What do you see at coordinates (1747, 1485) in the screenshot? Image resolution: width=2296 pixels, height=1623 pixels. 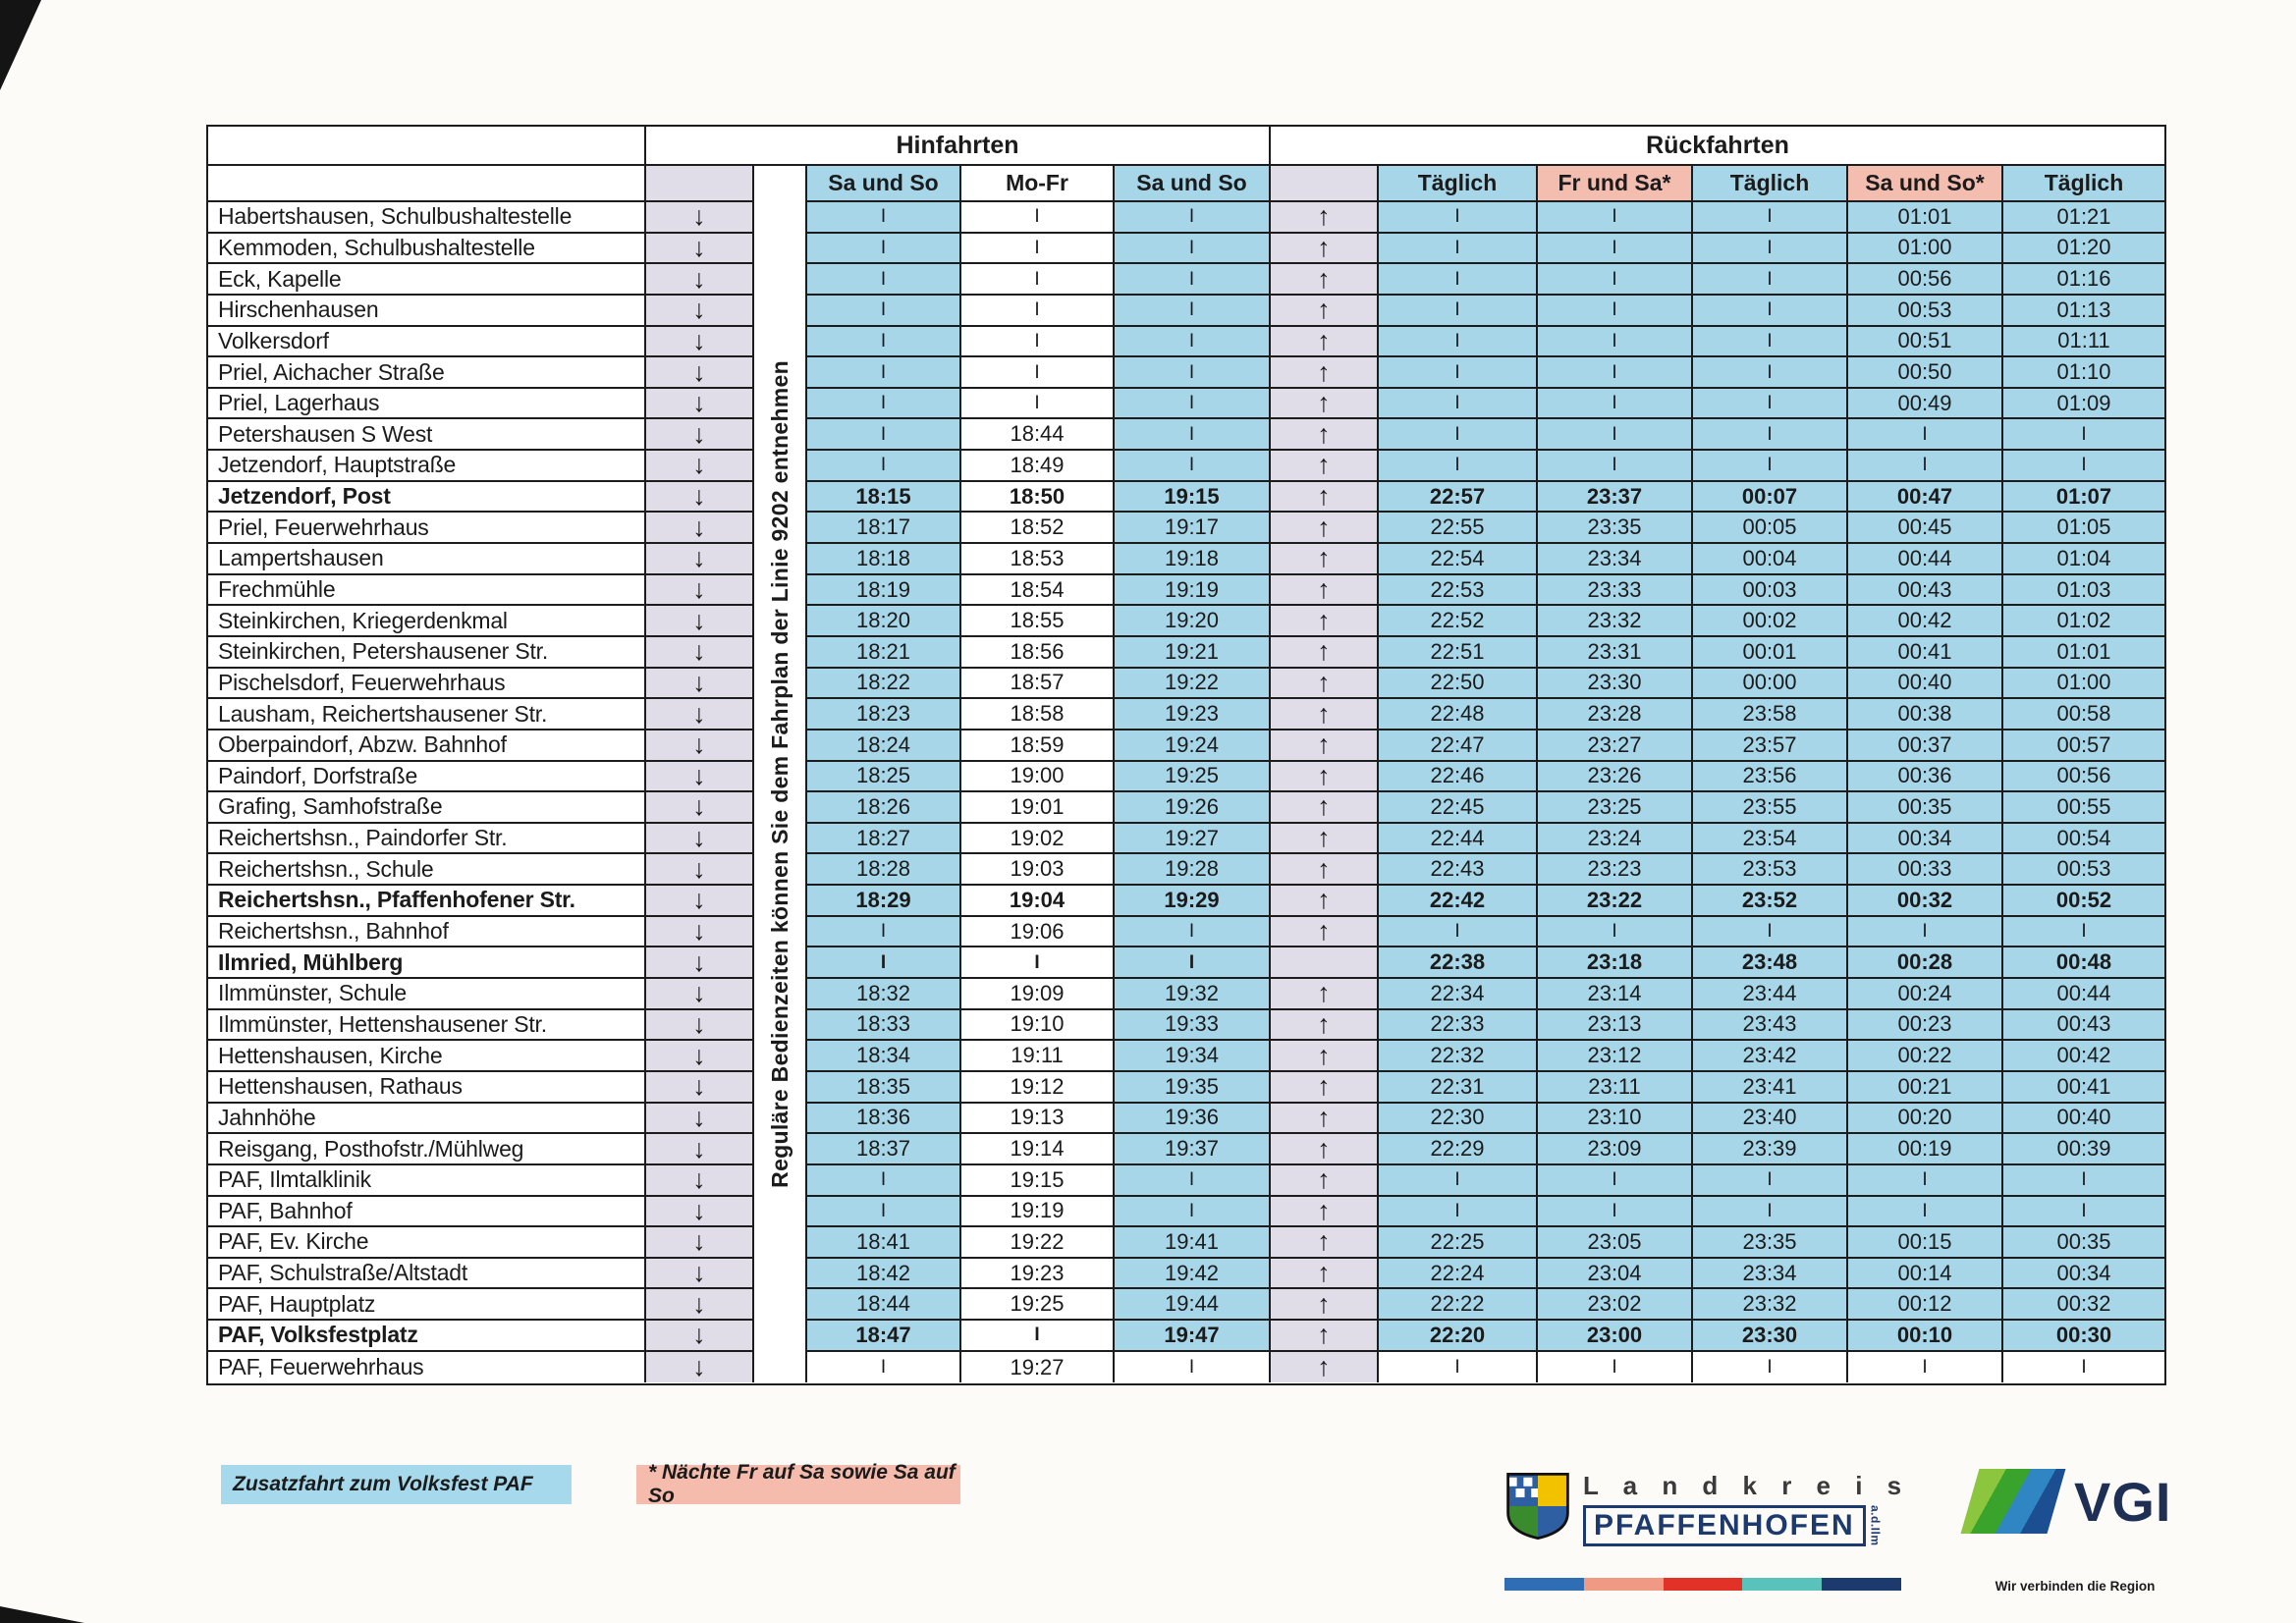 I see `landkreis-wordmark: L a n d k r e i s` at bounding box center [1747, 1485].